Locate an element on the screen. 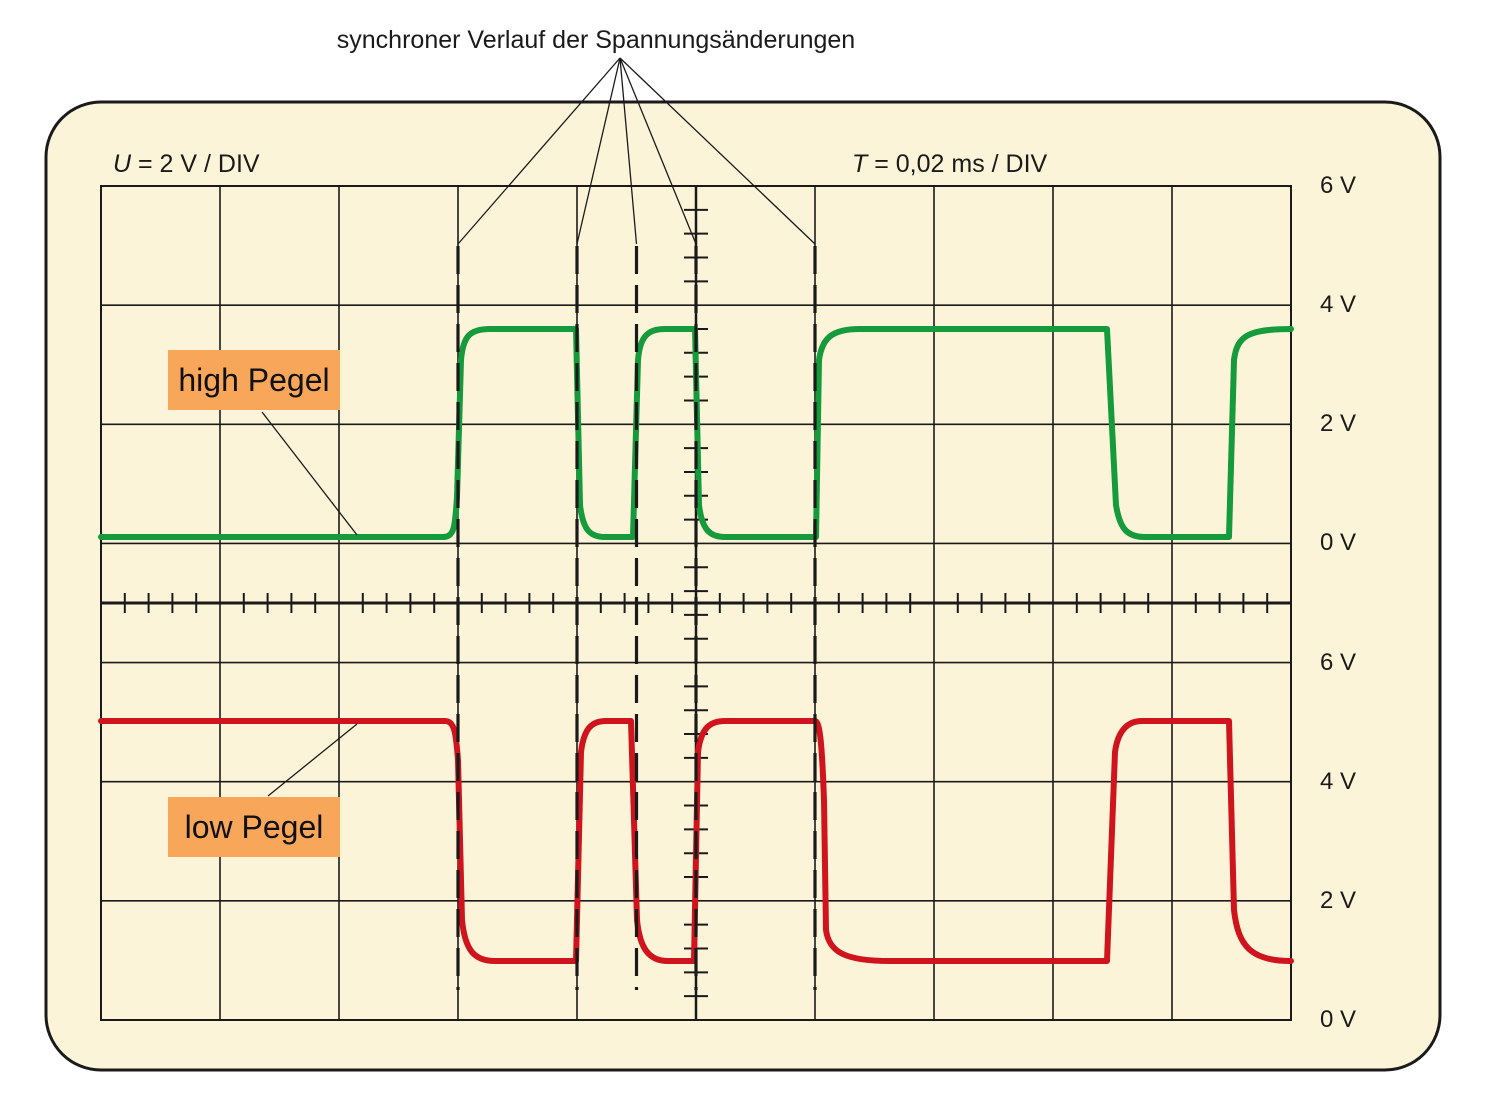 This screenshot has height=1110, width=1488. voltage-scale-label: U = 2 V / DIV is located at coordinates (186, 164).